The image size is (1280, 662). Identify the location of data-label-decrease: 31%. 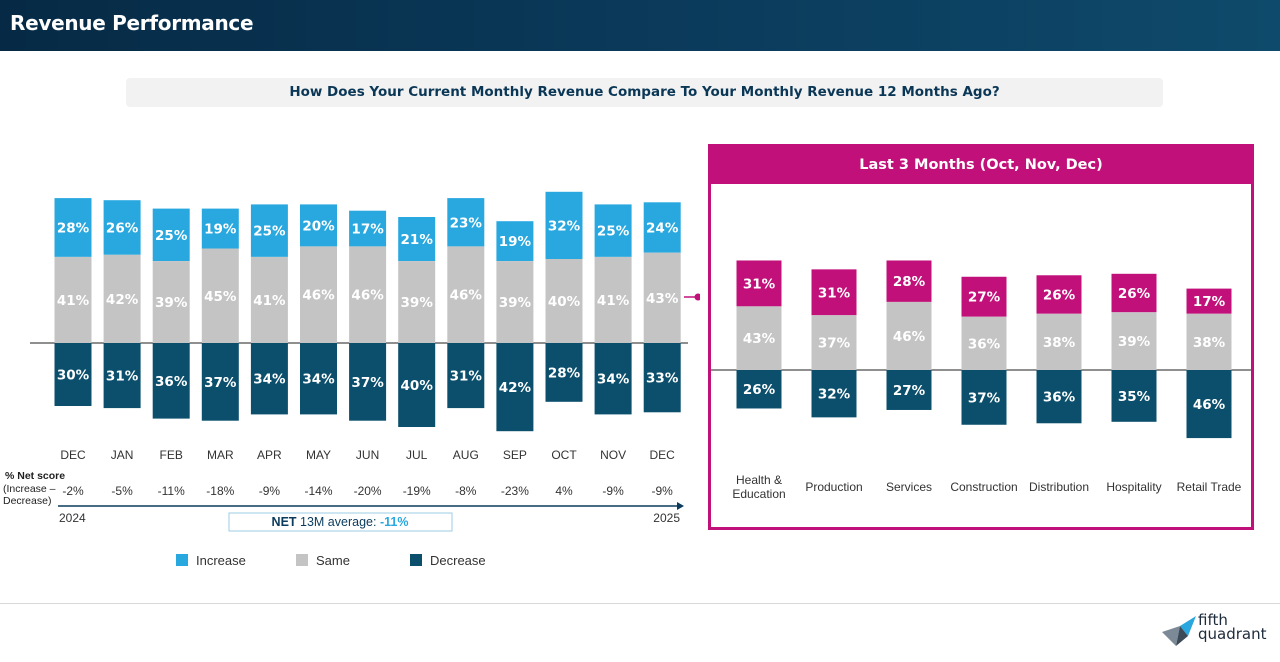
(466, 377).